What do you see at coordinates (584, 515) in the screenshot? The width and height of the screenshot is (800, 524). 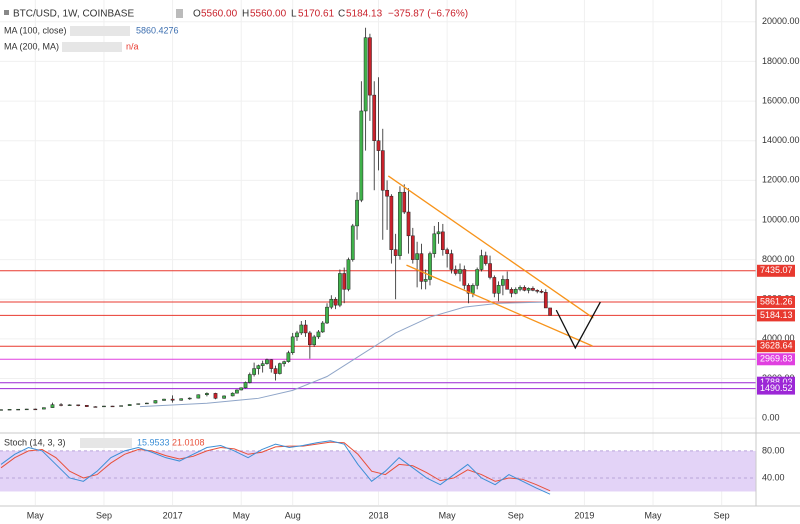 I see `x-tick-label: 2019` at bounding box center [584, 515].